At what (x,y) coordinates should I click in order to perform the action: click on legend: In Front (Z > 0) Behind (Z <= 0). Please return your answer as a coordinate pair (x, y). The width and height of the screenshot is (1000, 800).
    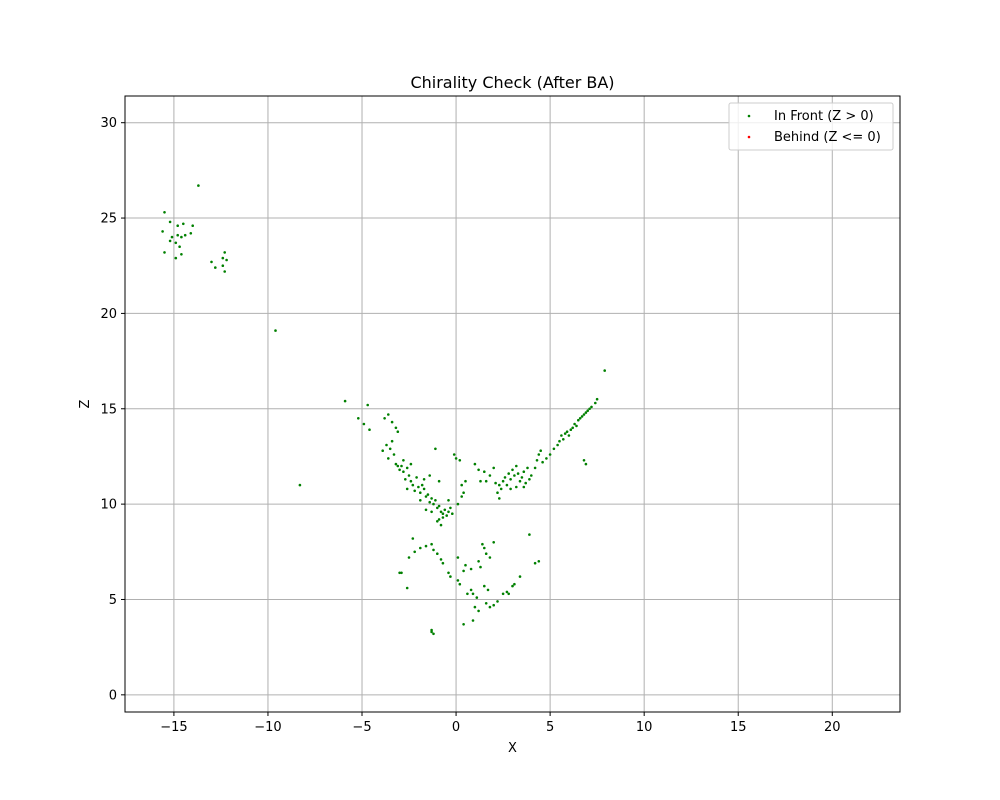
    Looking at the image, I should click on (811, 126).